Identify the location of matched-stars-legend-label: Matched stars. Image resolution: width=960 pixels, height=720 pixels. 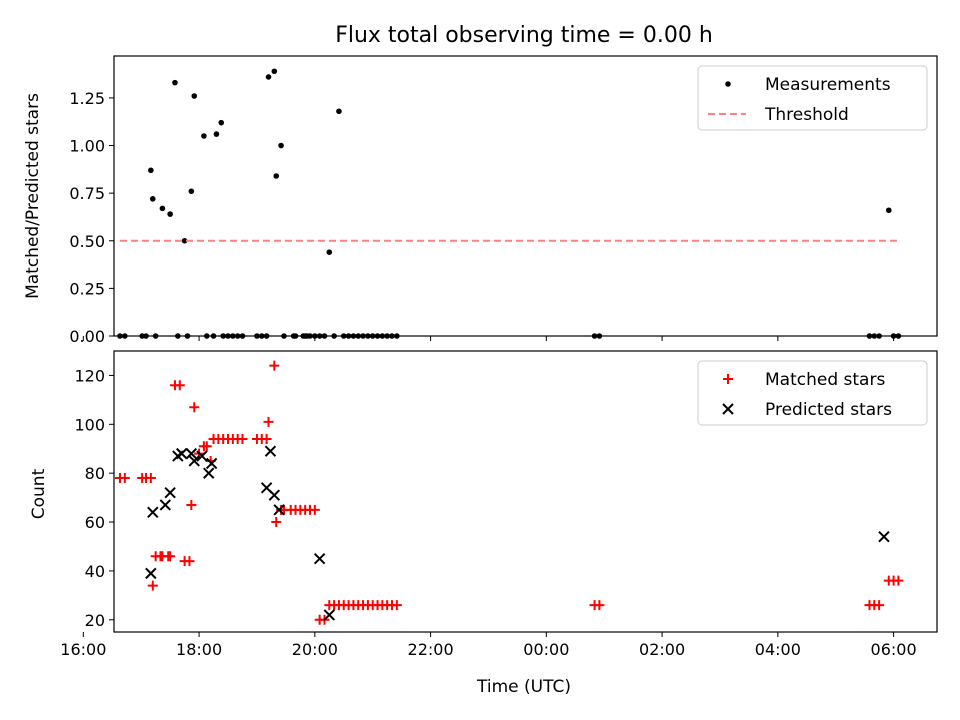
(825, 380).